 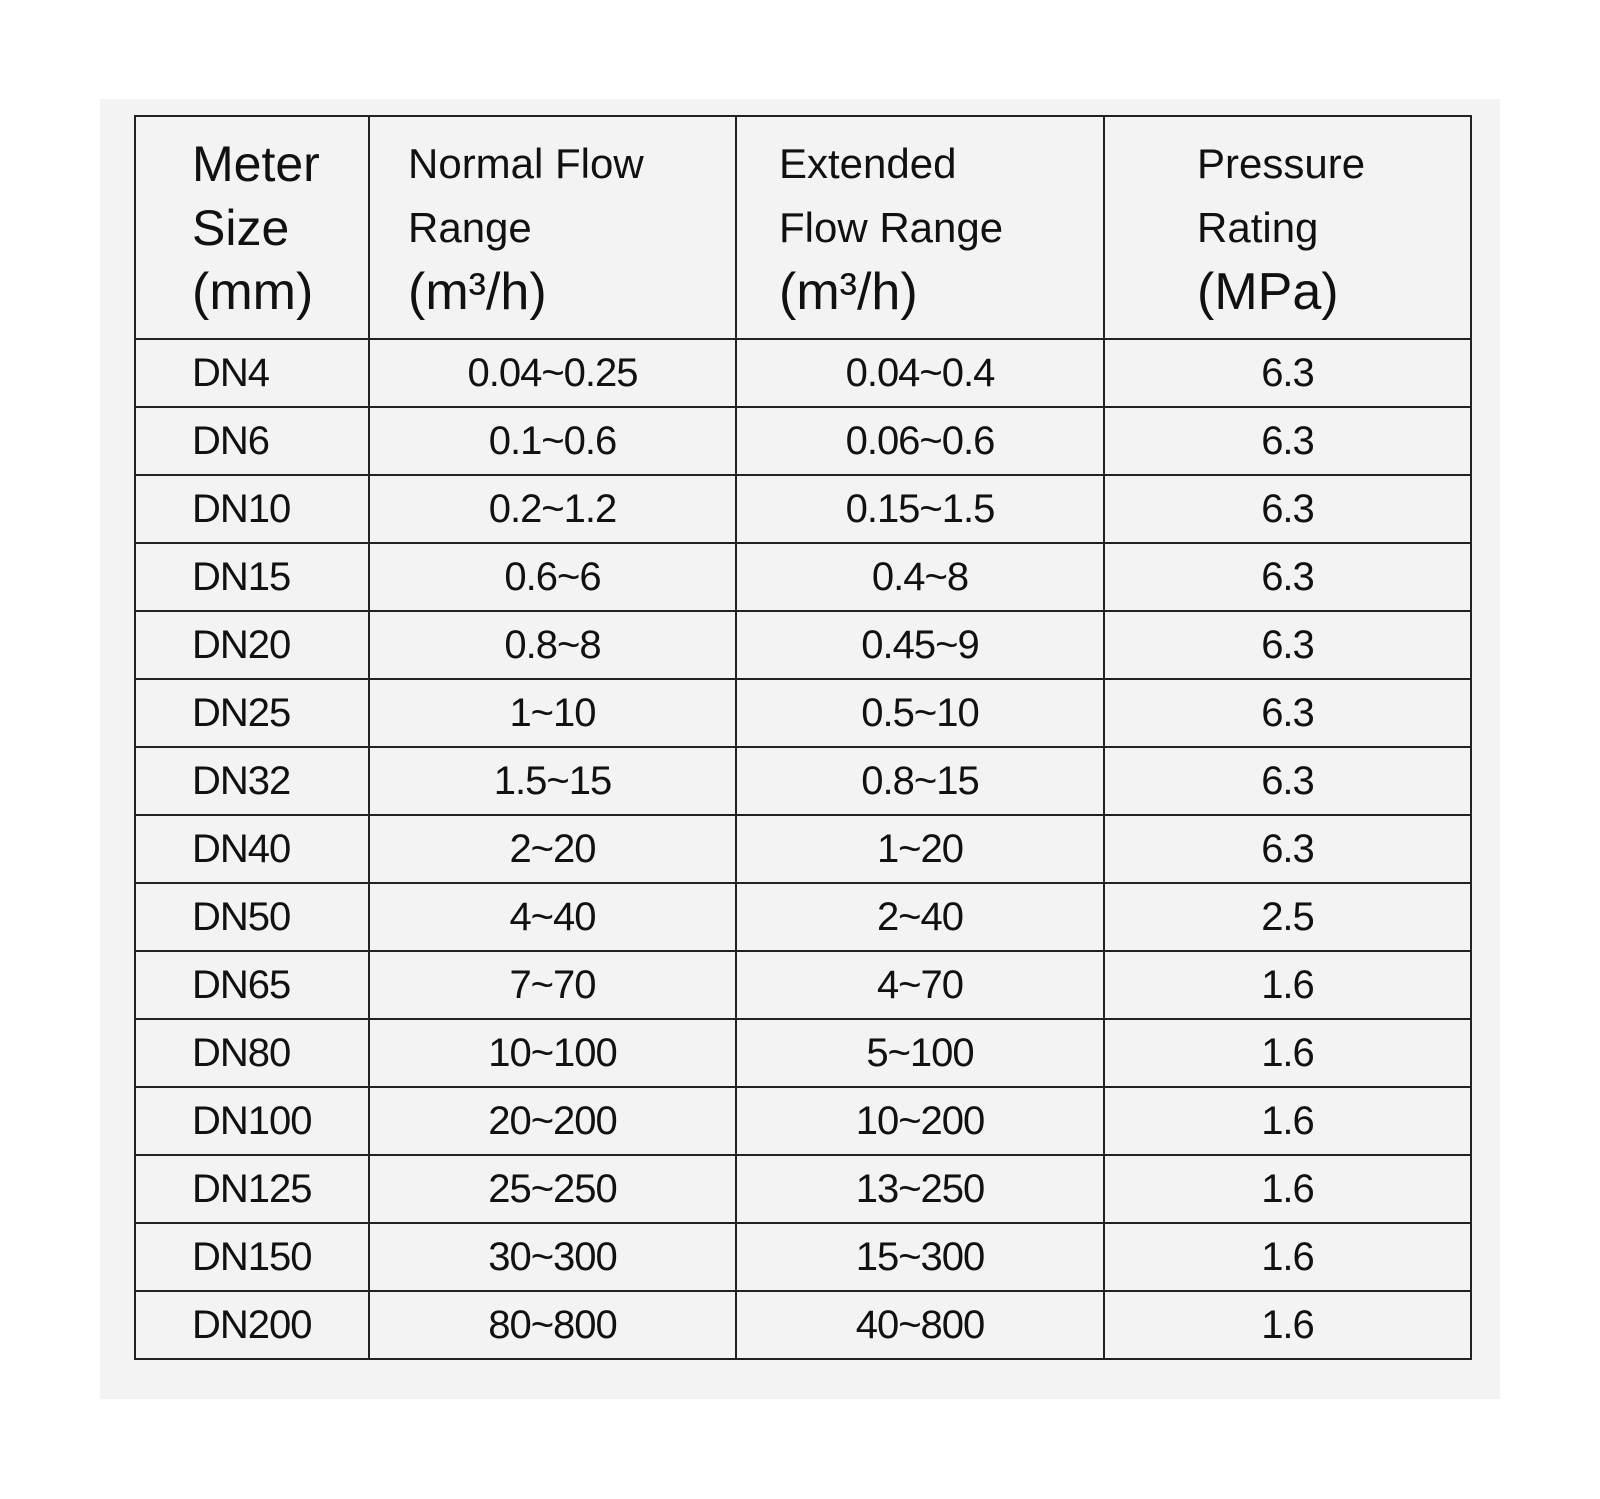 I want to click on table-row: DN80 10~100 5~100 1.6, so click(x=803, y=1053).